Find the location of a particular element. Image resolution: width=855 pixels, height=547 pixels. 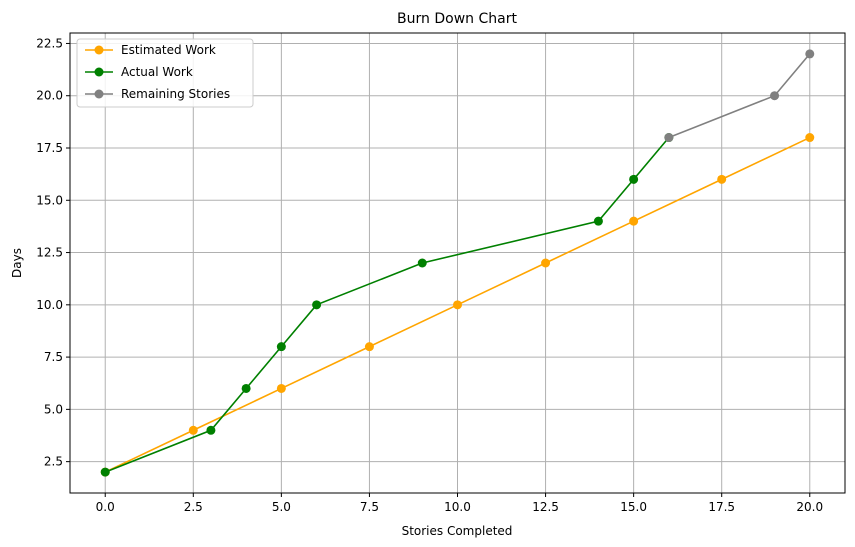

legend-marker-estimated-work is located at coordinates (99, 50).